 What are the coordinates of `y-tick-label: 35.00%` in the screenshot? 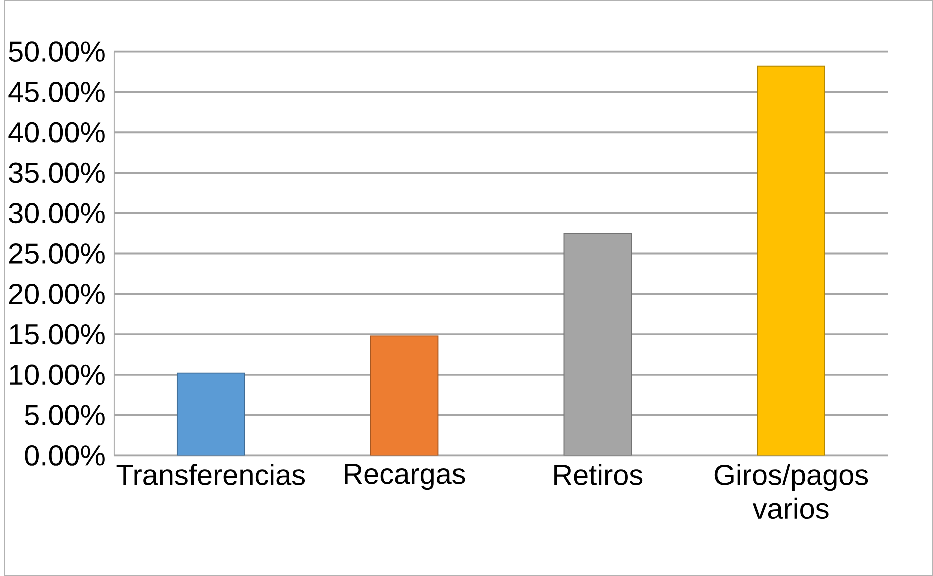 It's located at (57, 173).